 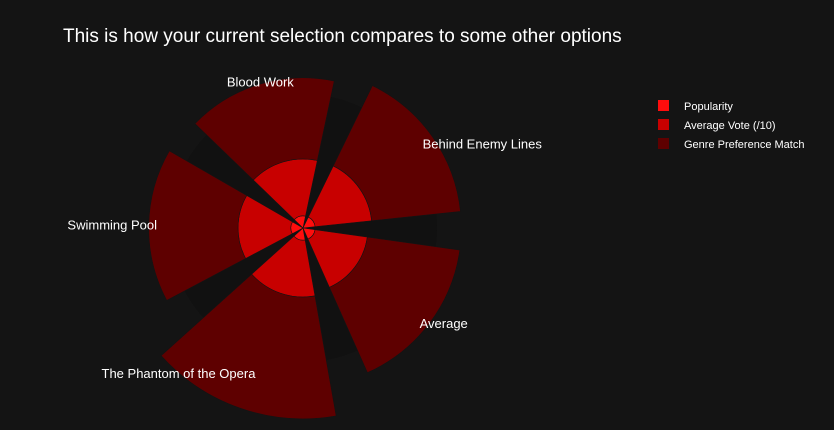 What do you see at coordinates (663, 124) in the screenshot?
I see `legend-swatch-average-vote` at bounding box center [663, 124].